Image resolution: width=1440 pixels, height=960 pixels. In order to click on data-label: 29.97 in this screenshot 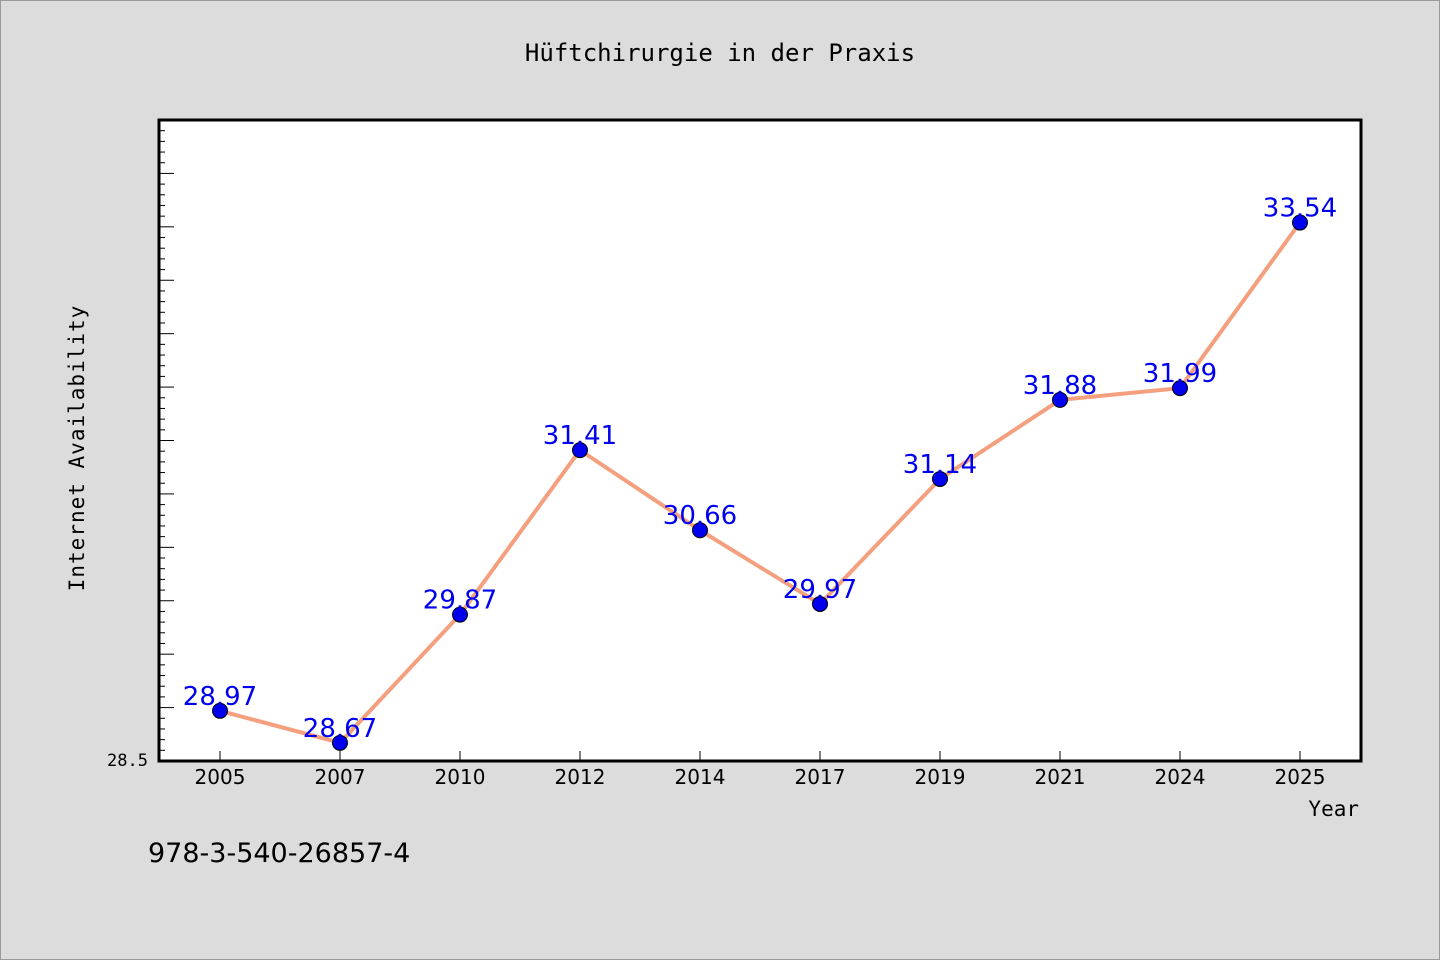, I will do `click(820, 590)`.